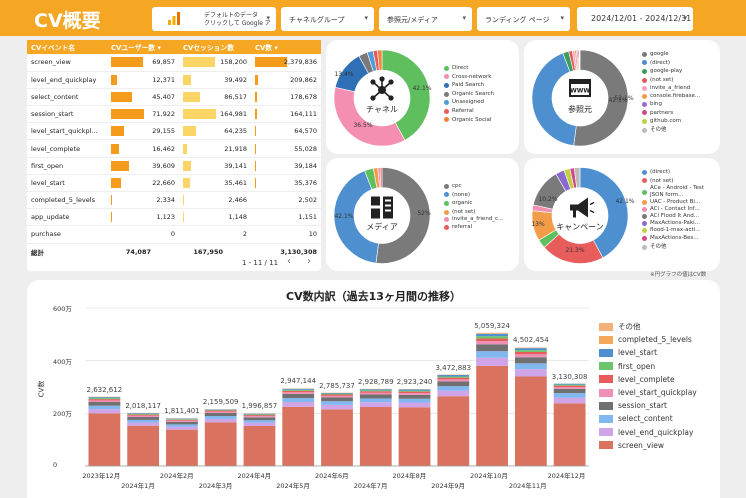 Image resolution: width=746 pixels, height=498 pixels. Describe the element at coordinates (676, 54) in the screenshot. I see `legend-item: google` at that location.